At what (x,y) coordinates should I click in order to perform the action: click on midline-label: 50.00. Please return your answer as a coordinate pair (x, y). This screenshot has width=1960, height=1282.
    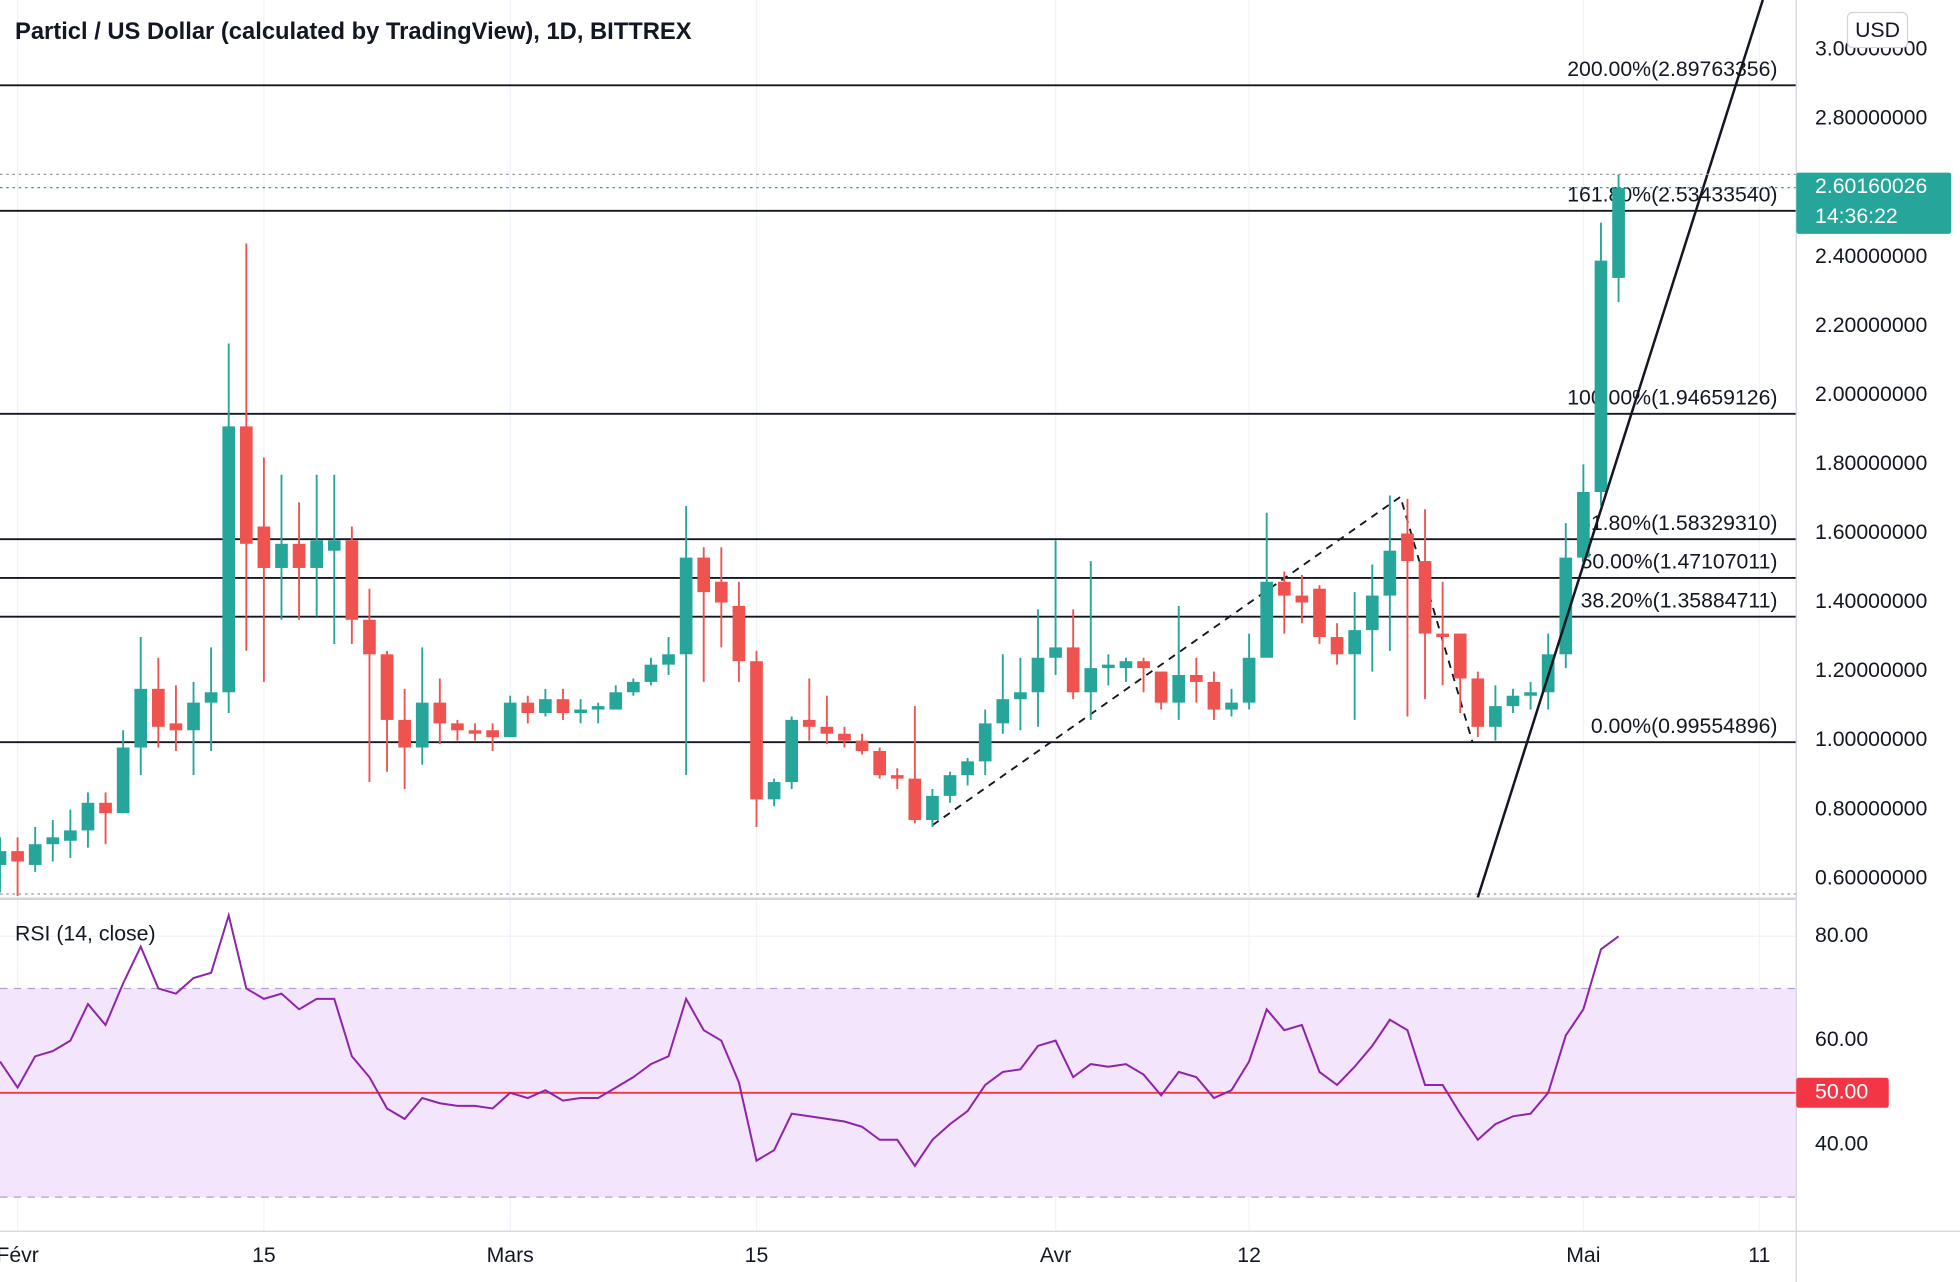
    Looking at the image, I should click on (1841, 1091).